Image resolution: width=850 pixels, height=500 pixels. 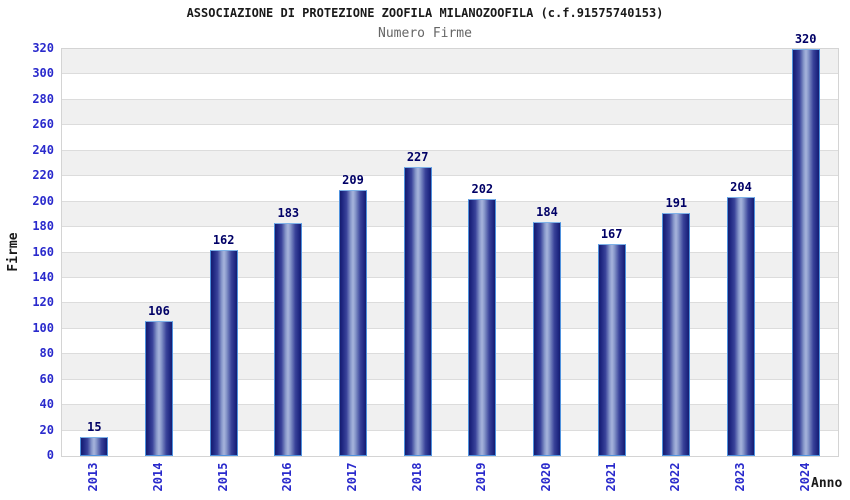 I want to click on x-axis-tick-label: 2023, so click(x=740, y=477).